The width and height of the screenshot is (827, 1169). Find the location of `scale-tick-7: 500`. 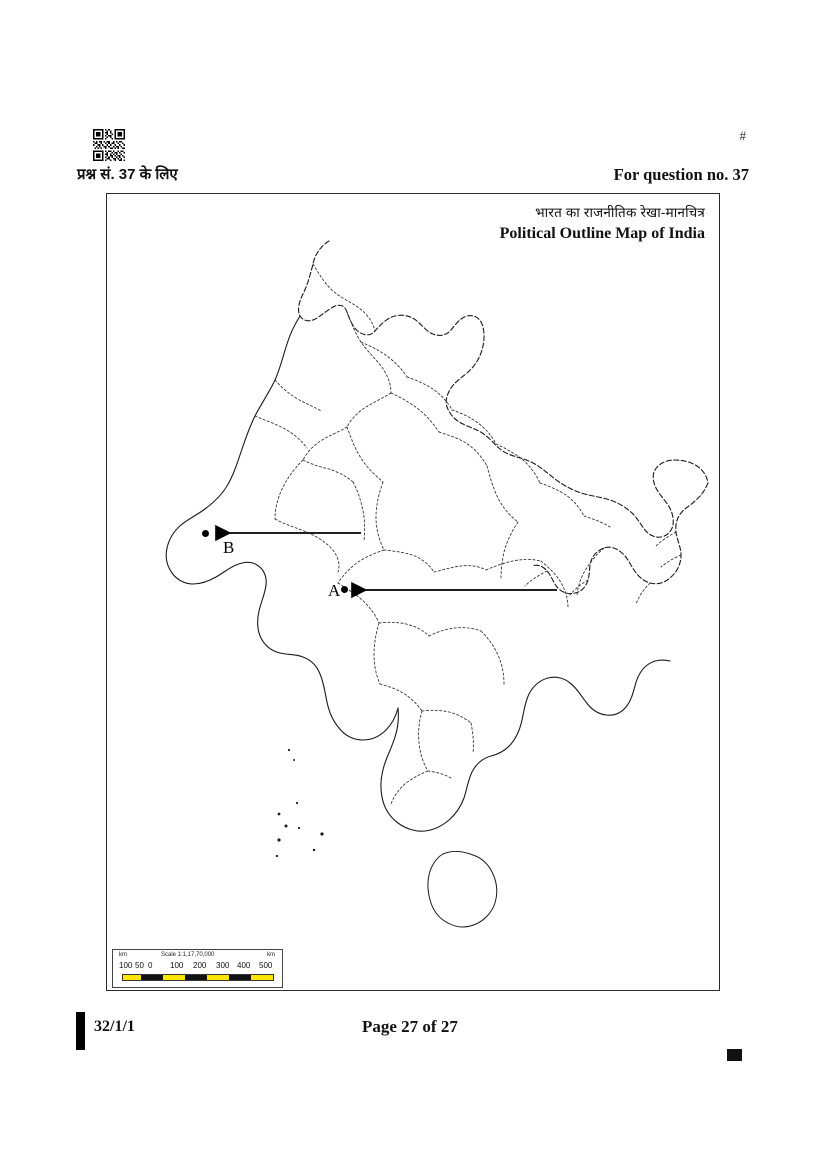

scale-tick-7: 500 is located at coordinates (266, 965).